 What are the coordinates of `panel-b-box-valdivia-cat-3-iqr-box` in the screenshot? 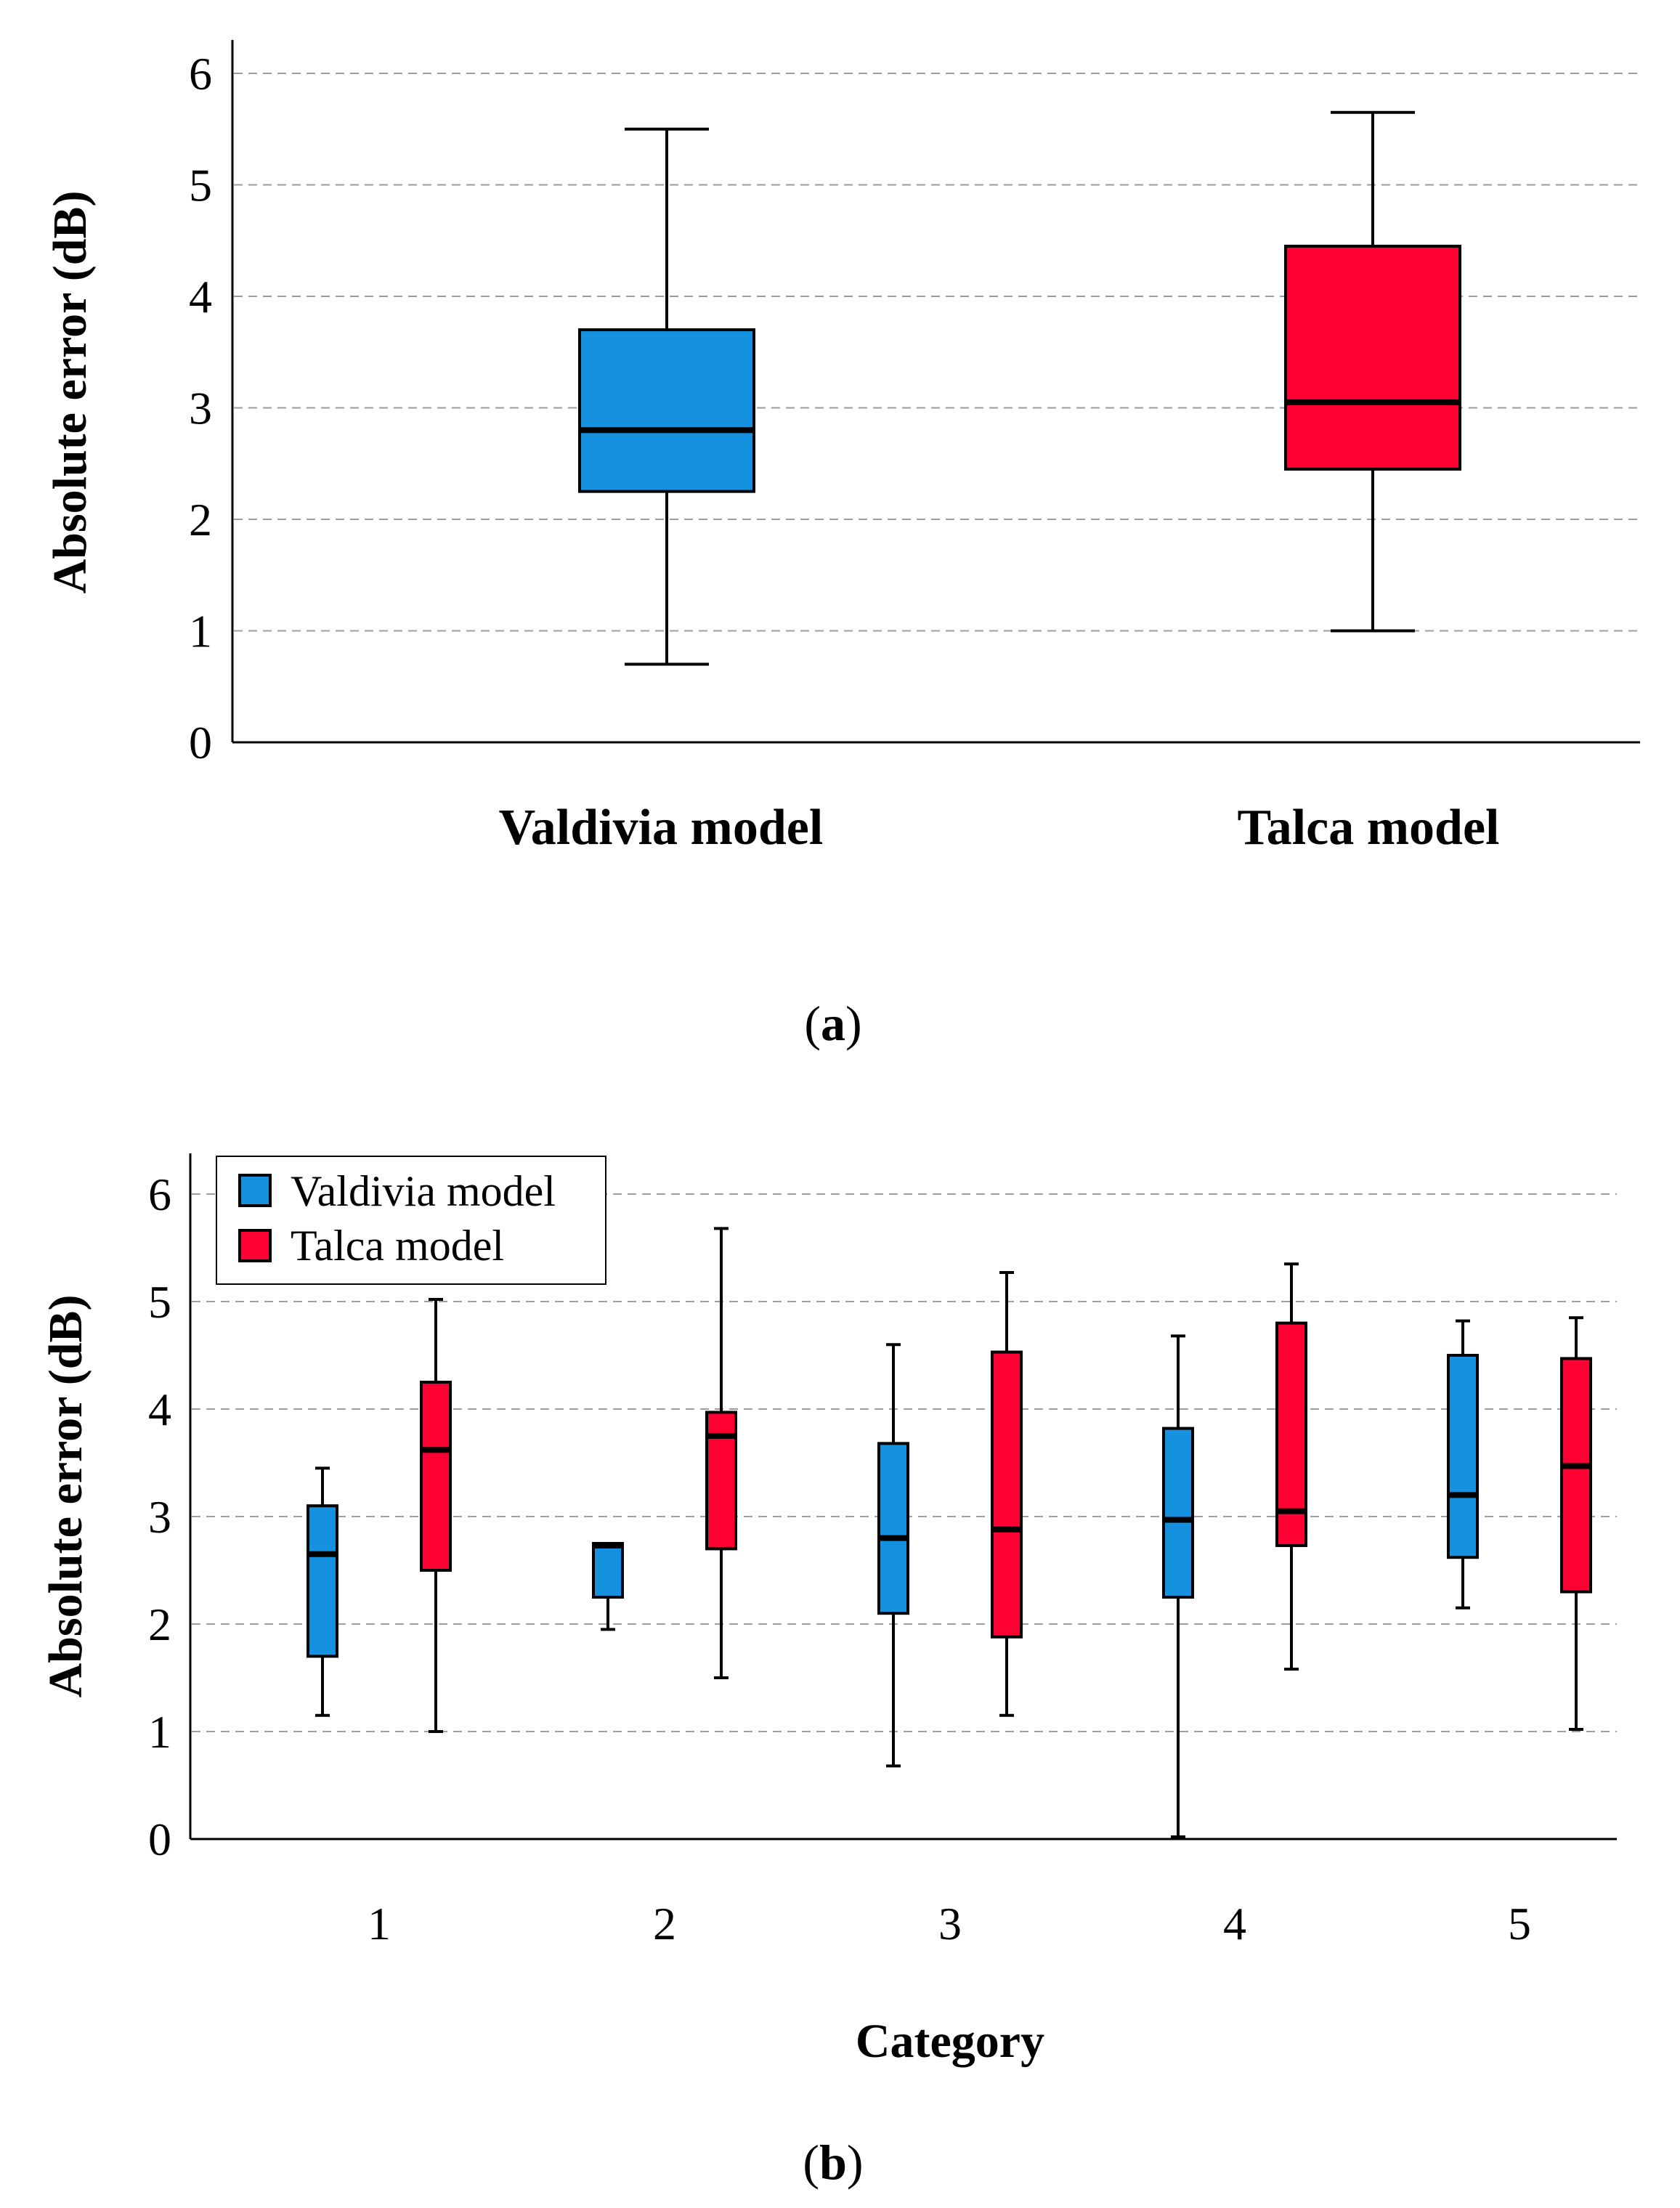 It's located at (893, 1529).